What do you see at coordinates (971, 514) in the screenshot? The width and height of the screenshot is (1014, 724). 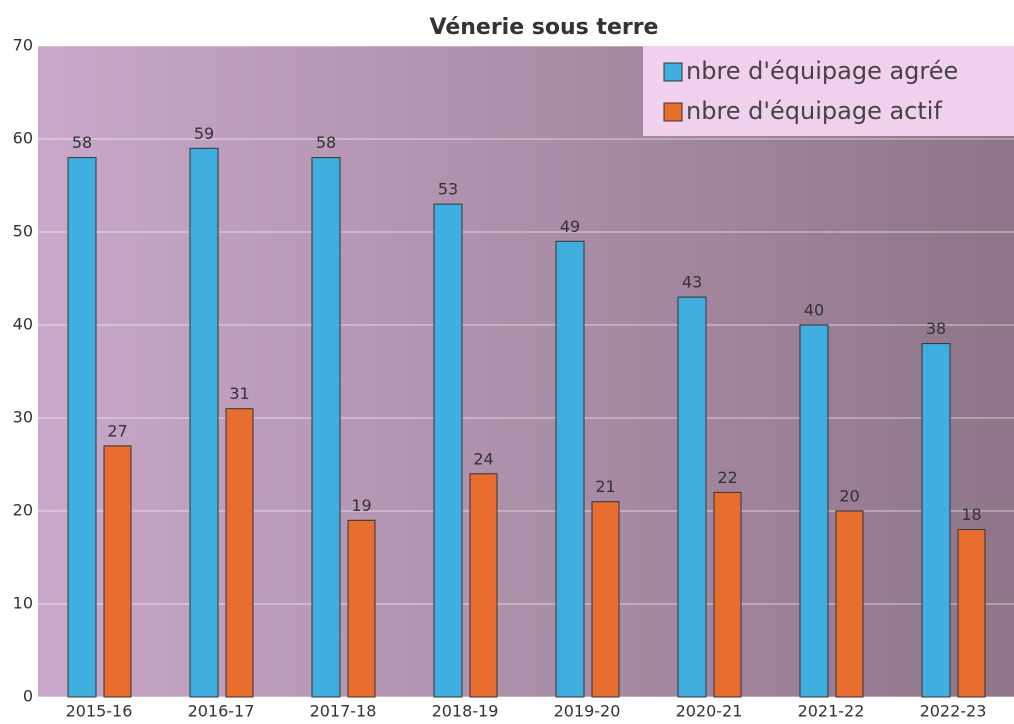 I see `data-label: 18` at bounding box center [971, 514].